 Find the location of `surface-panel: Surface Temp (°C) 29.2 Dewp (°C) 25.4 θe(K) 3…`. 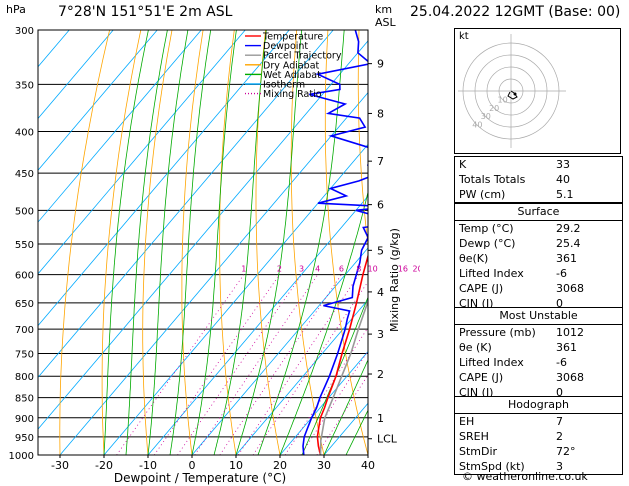

surface-panel: Surface Temp (°C) 29.2 Dewp (°C) 25.4 θe(K) 3… is located at coordinates (538, 257).